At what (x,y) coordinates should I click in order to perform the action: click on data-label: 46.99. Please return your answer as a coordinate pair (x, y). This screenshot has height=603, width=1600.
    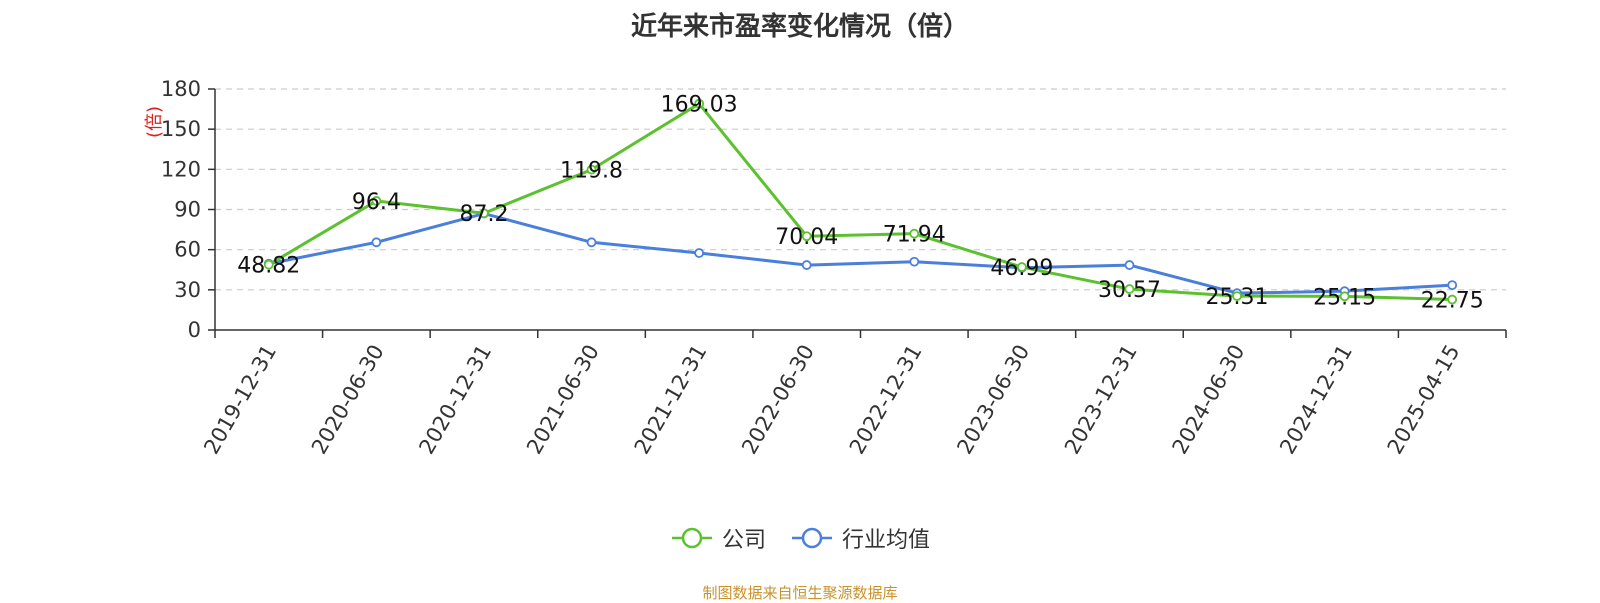
    Looking at the image, I should click on (1021, 268).